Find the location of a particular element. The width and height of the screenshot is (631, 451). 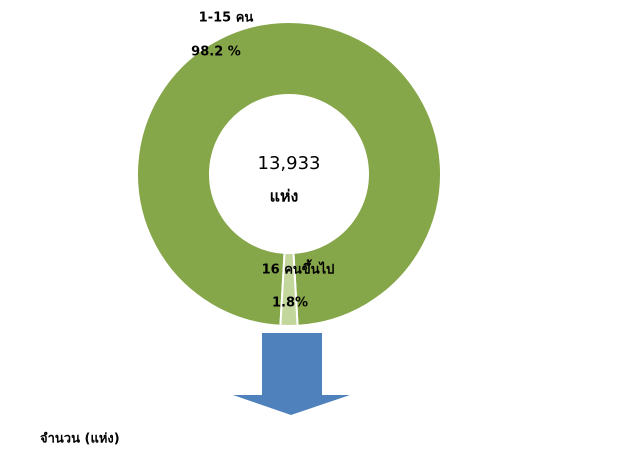

slice-label: 16 คนขึ้นไป is located at coordinates (298, 268).